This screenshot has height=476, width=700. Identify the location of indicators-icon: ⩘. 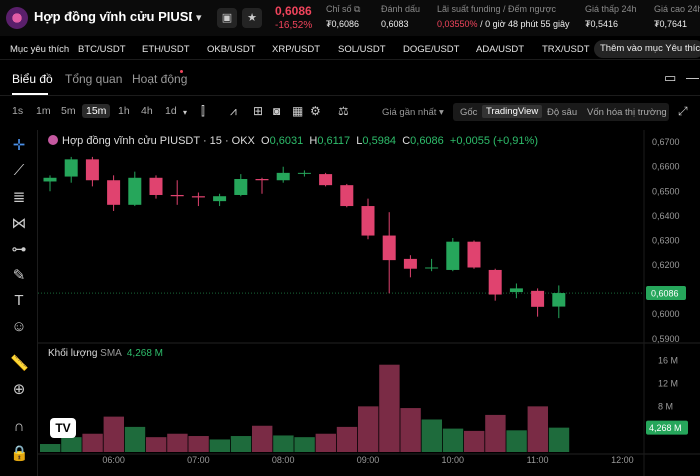
(233, 111).